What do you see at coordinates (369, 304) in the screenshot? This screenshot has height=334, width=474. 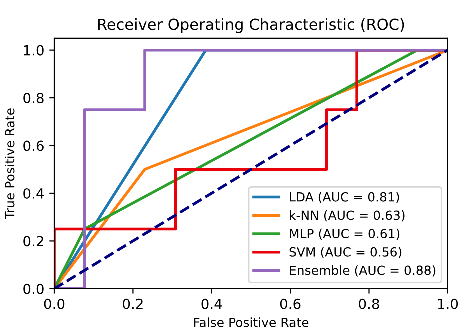 I see `x-tick-label: 0.8` at bounding box center [369, 304].